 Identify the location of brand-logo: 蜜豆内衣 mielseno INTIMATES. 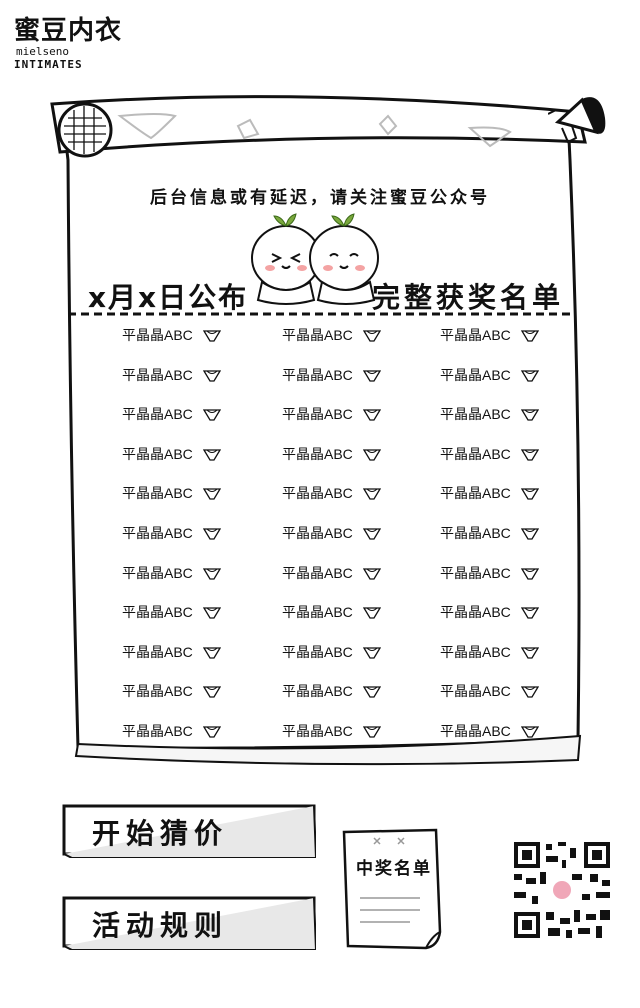
(69, 44).